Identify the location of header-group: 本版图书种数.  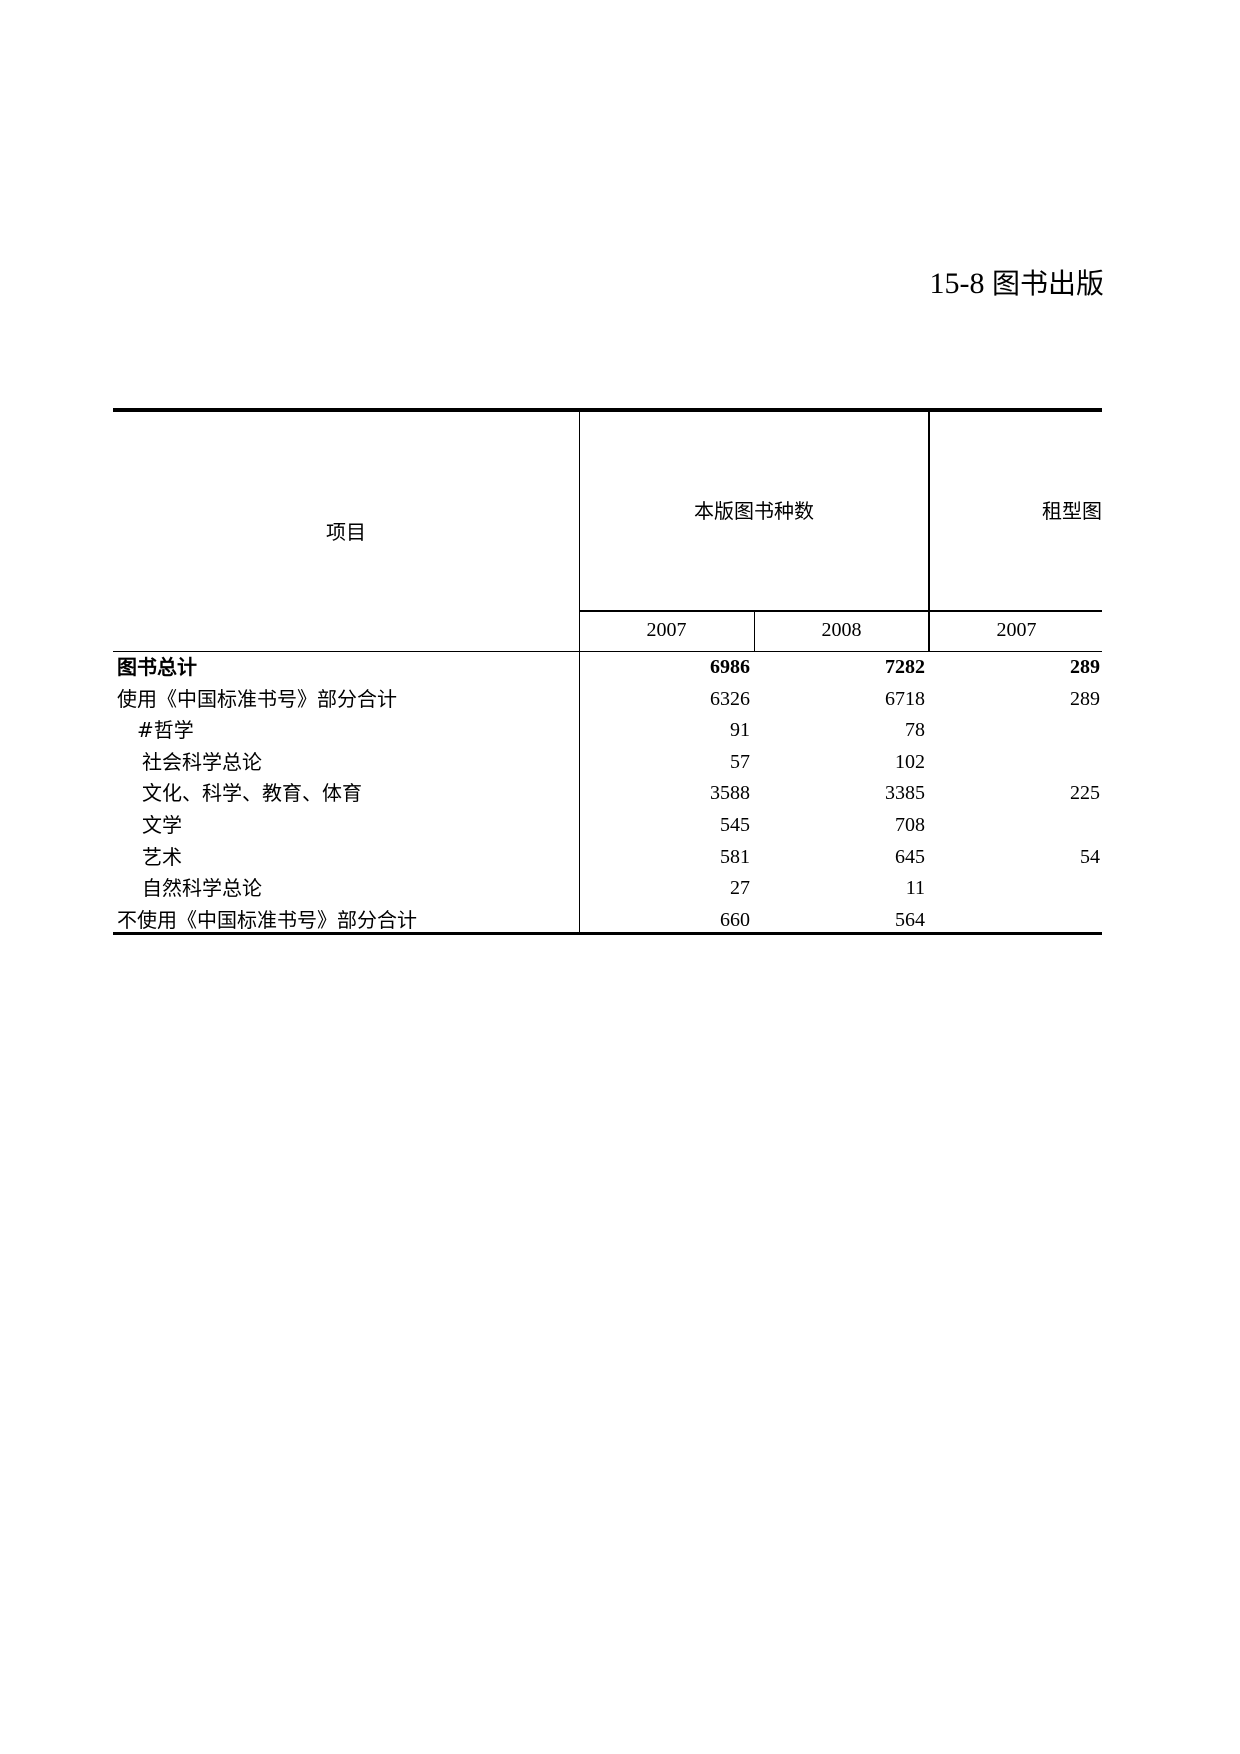
(754, 511).